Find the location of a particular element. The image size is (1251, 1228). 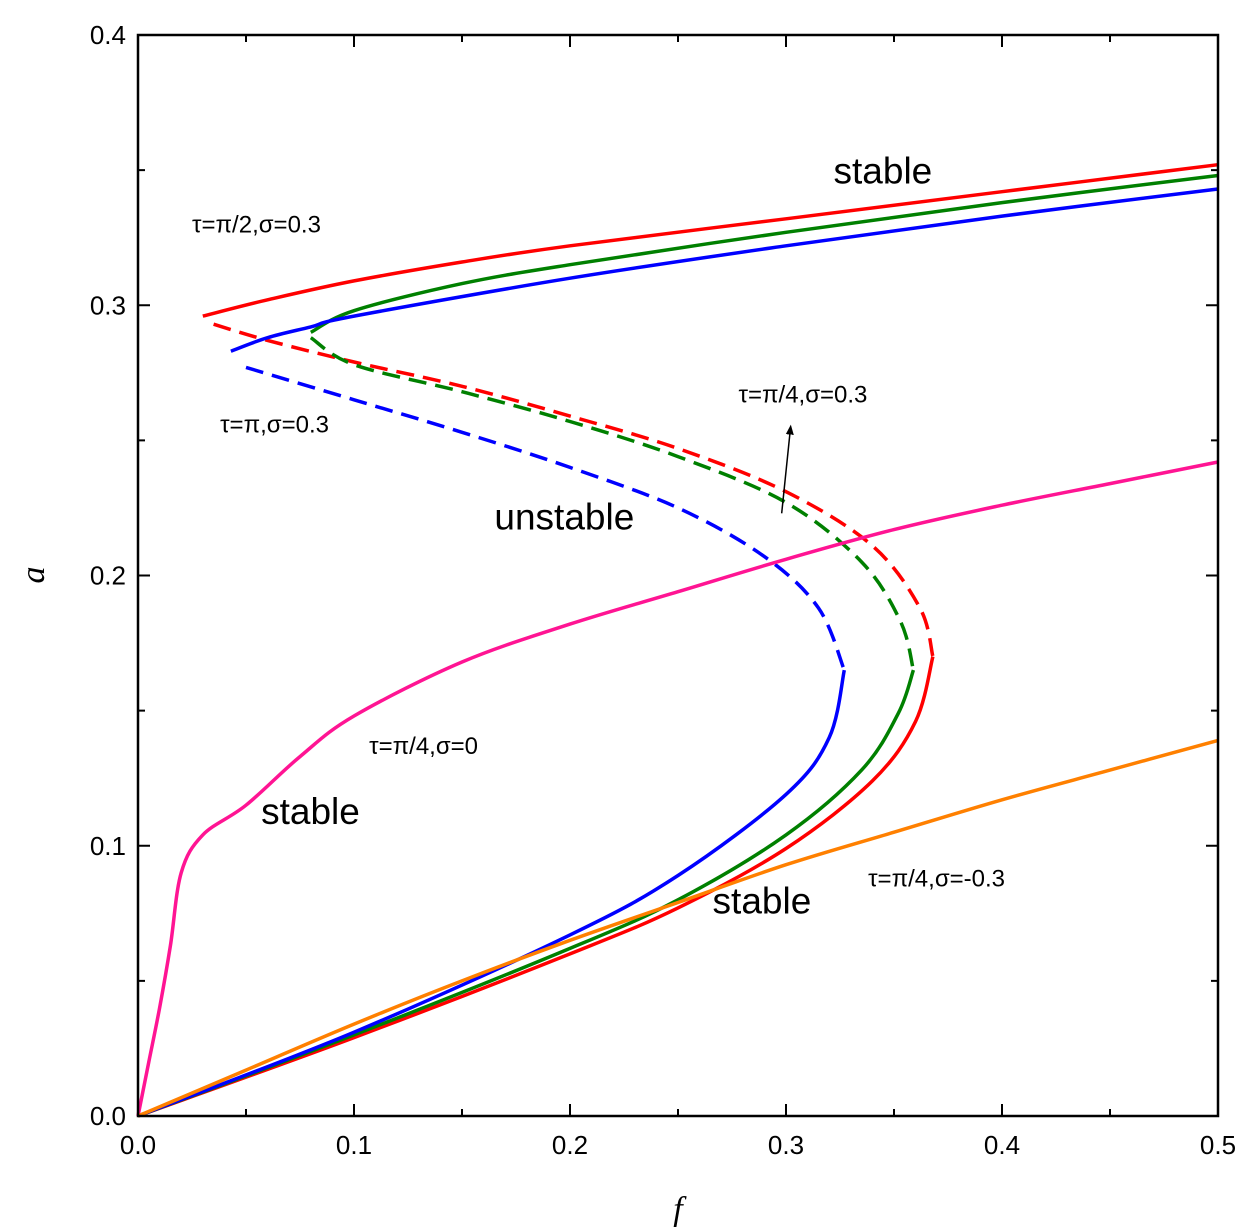

annotation-5: τ=π/4,σ=0 is located at coordinates (423, 746).